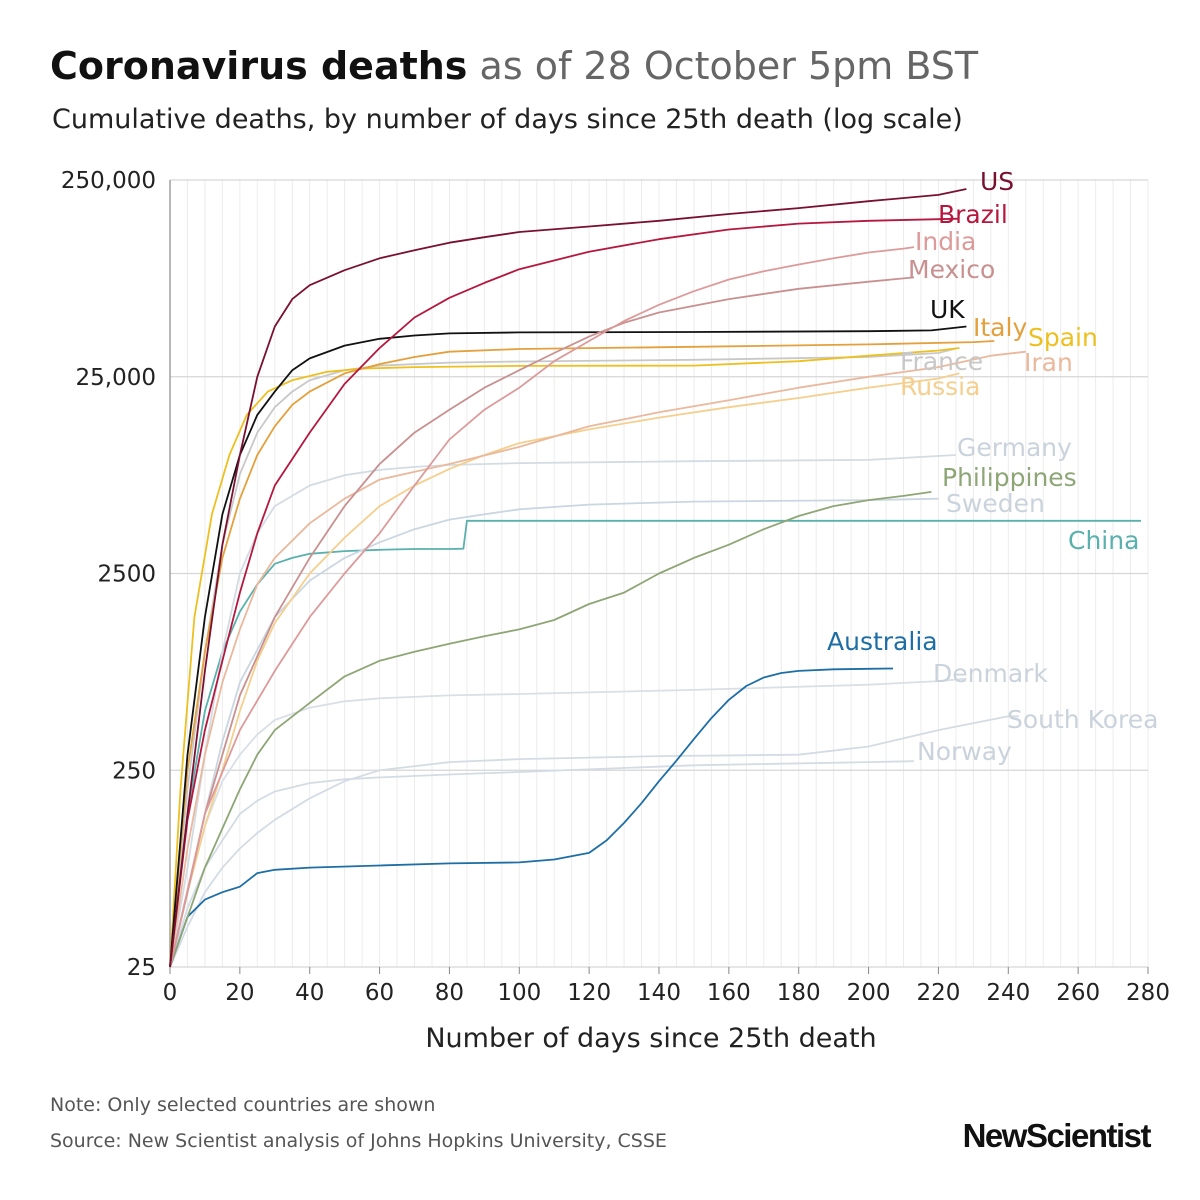  I want to click on y-tick-label: 2500, so click(126, 575).